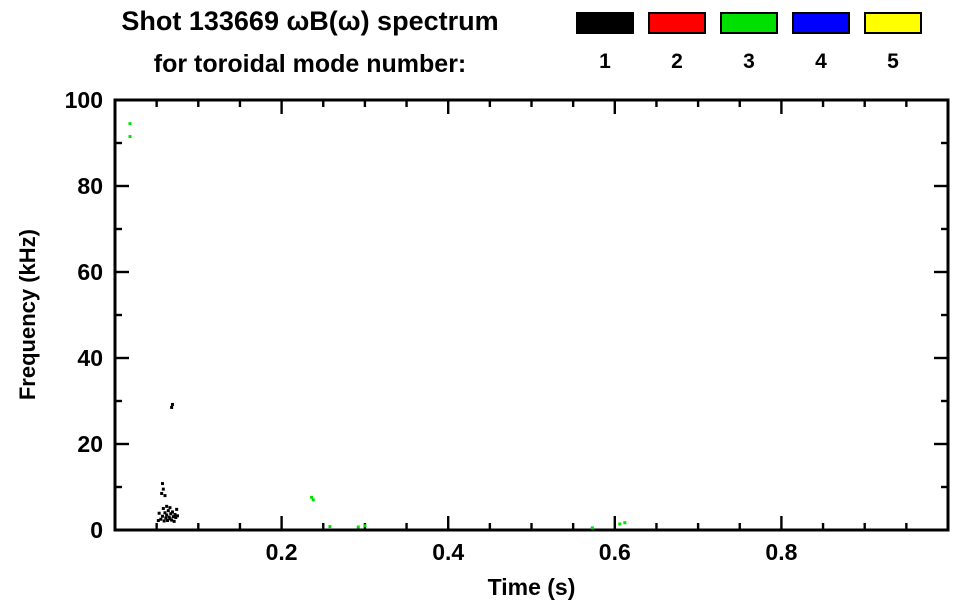  I want to click on y-tick-label: 80, so click(90, 186).